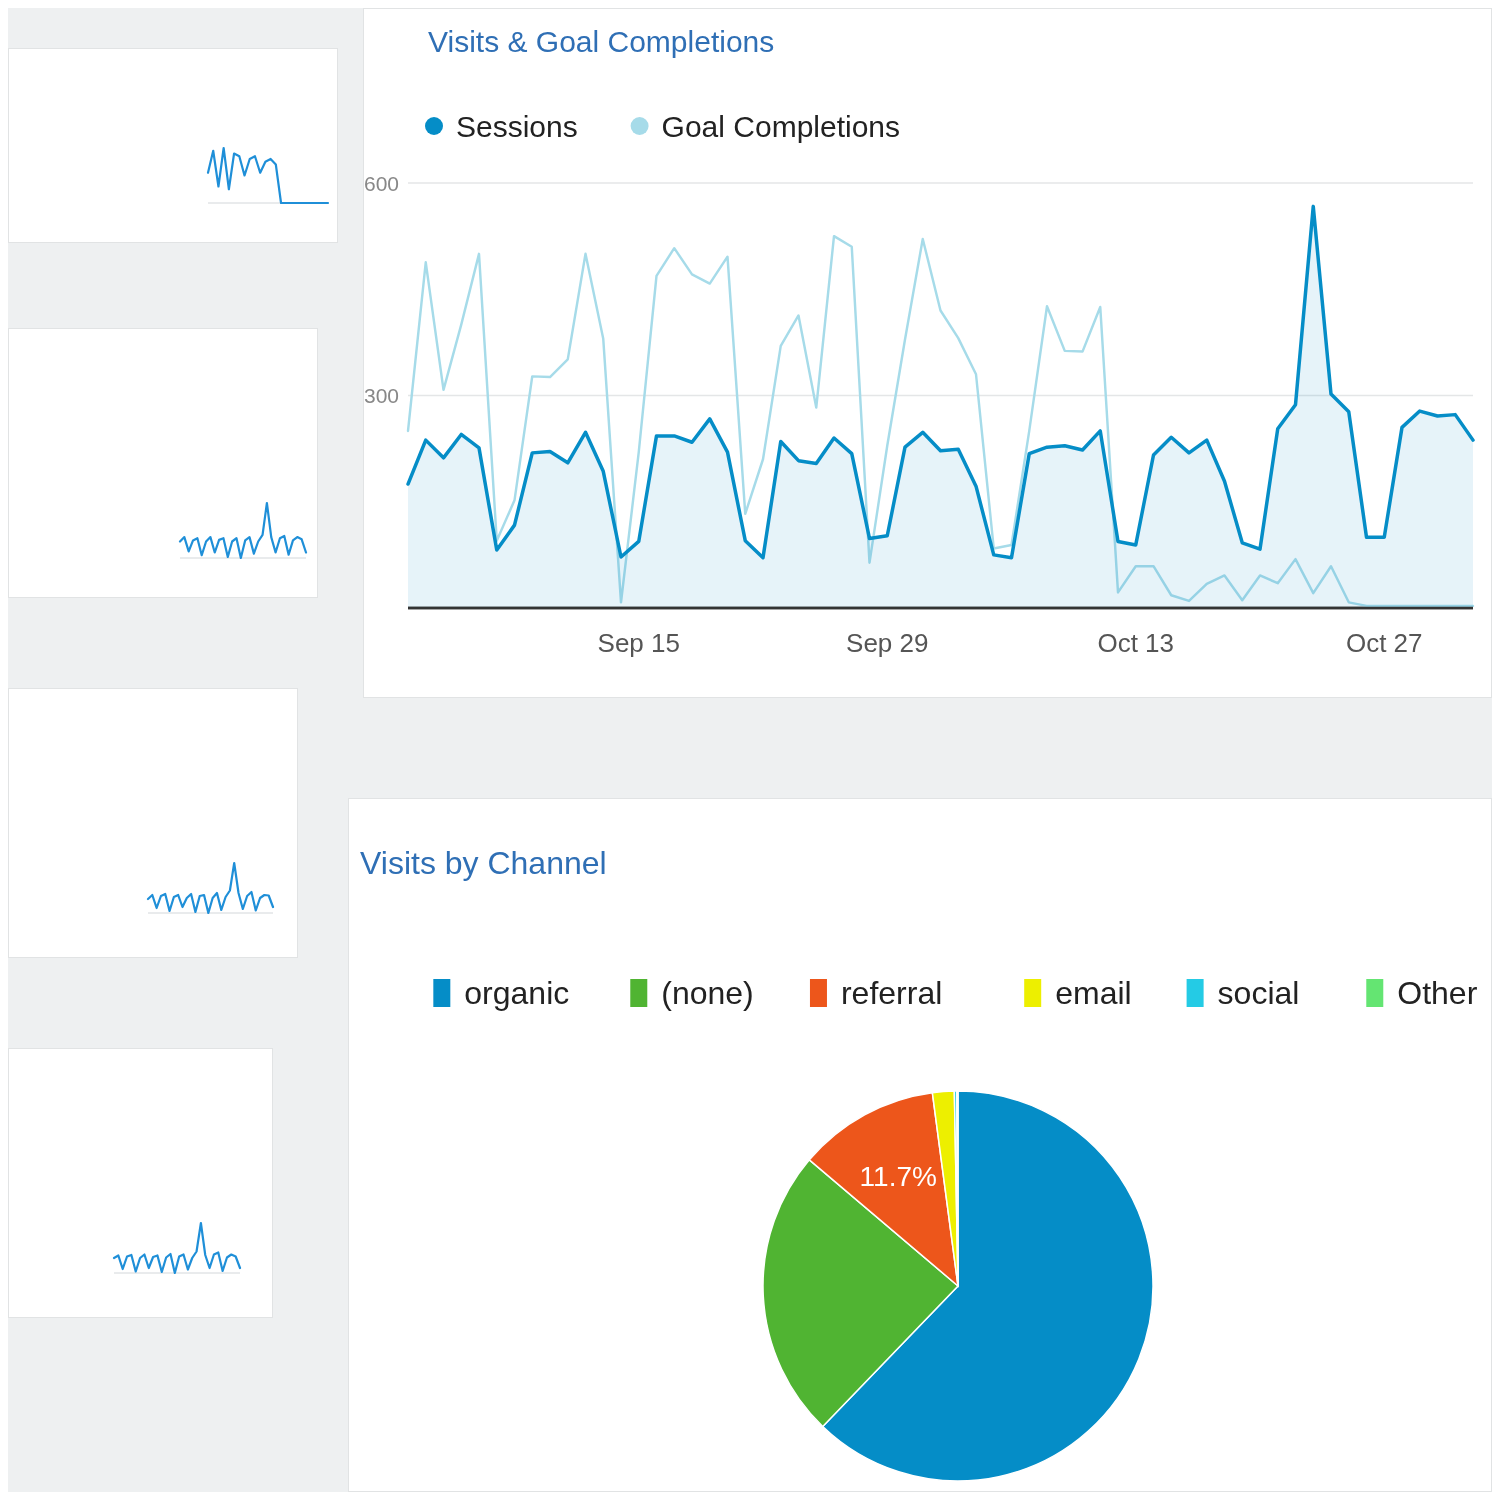 This screenshot has width=1500, height=1500. Describe the element at coordinates (601, 41) in the screenshot. I see `chart-title: Visits & Goal Completions` at that location.